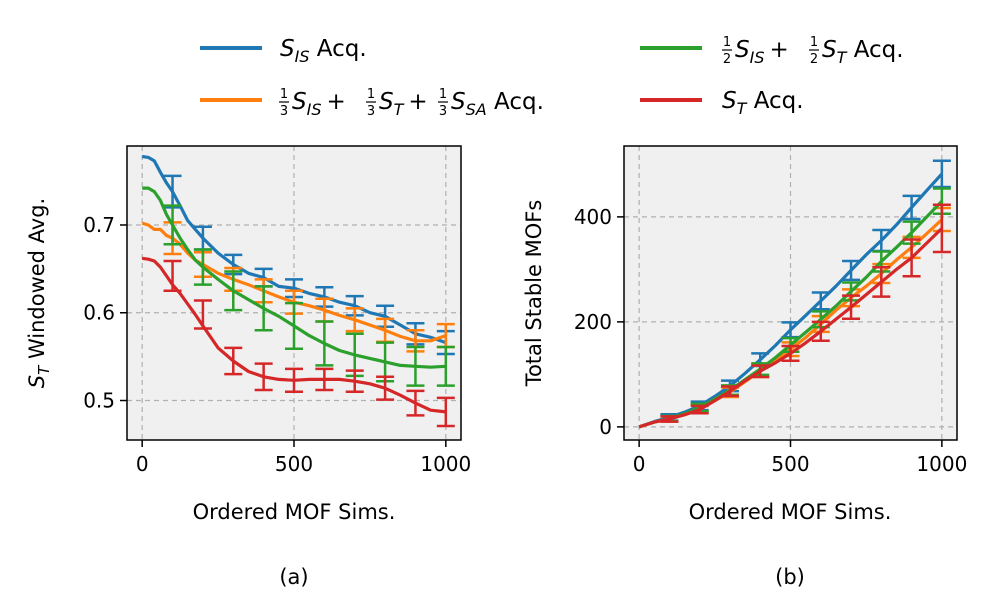 The height and width of the screenshot is (611, 998). I want to click on frac-num-3: 1, so click(443, 94).